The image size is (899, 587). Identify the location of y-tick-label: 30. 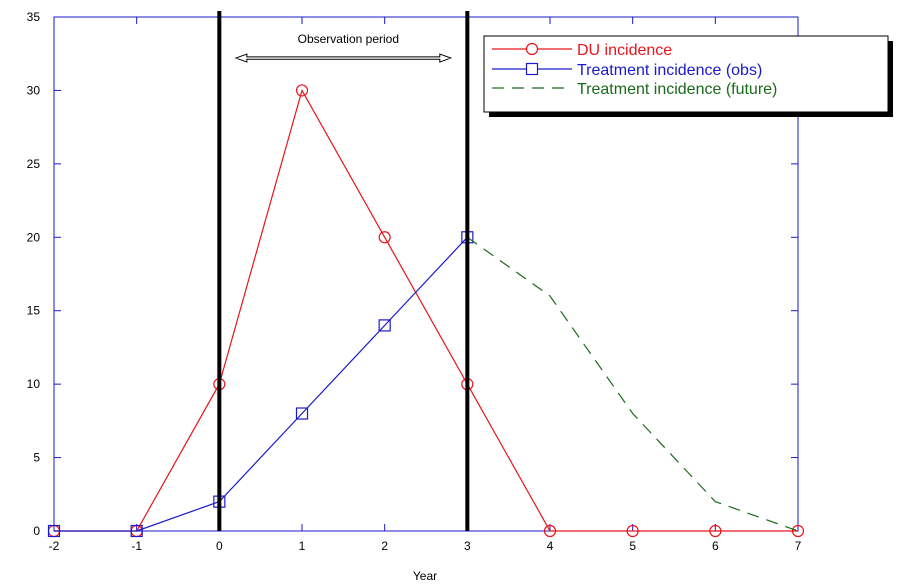
(34, 90).